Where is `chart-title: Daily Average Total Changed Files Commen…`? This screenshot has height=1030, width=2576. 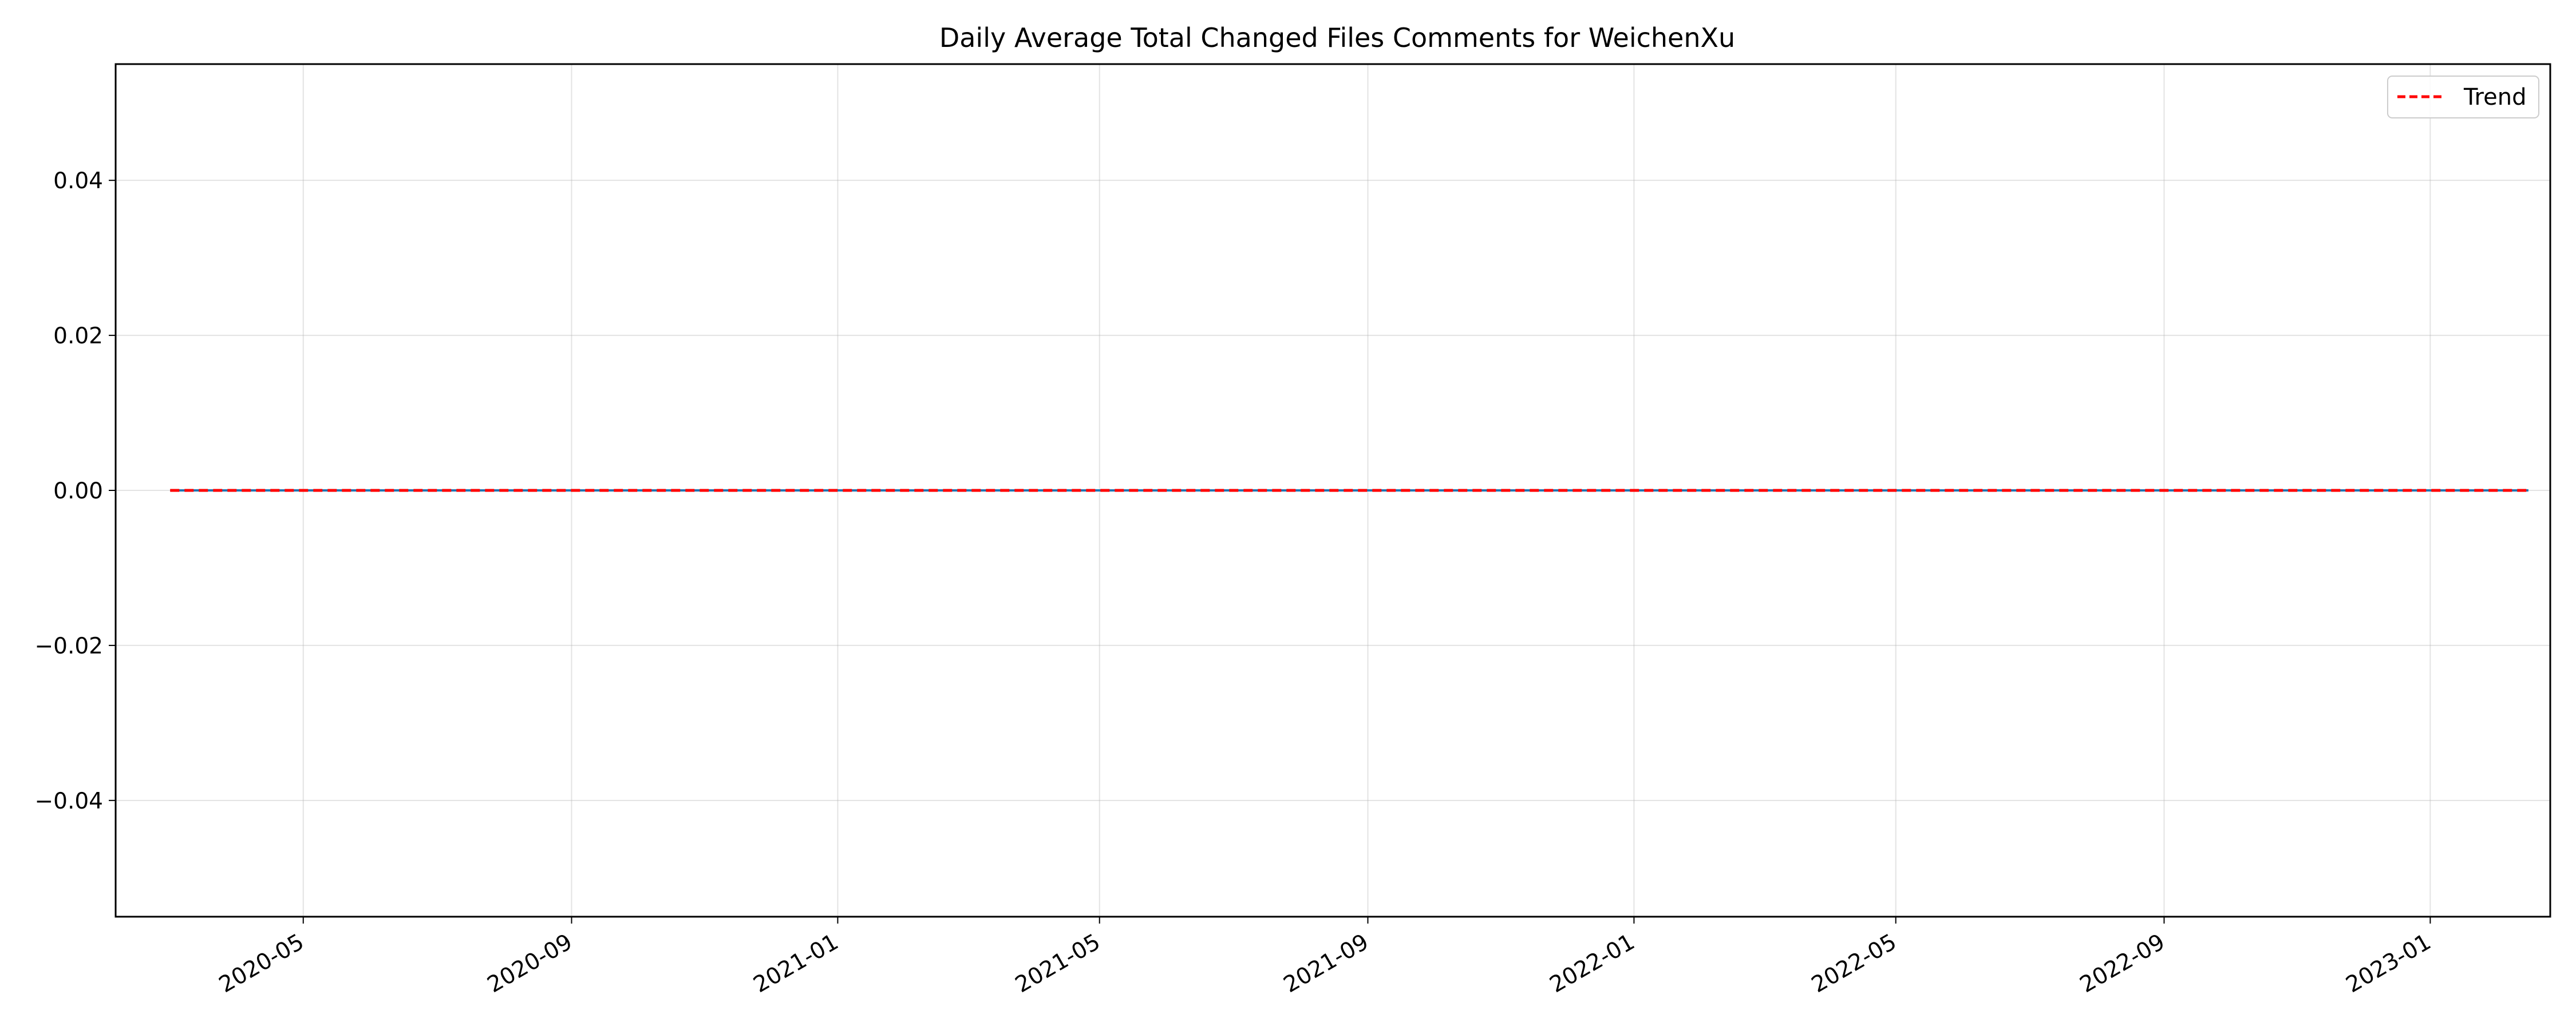 chart-title: Daily Average Total Changed Files Commen… is located at coordinates (1337, 37).